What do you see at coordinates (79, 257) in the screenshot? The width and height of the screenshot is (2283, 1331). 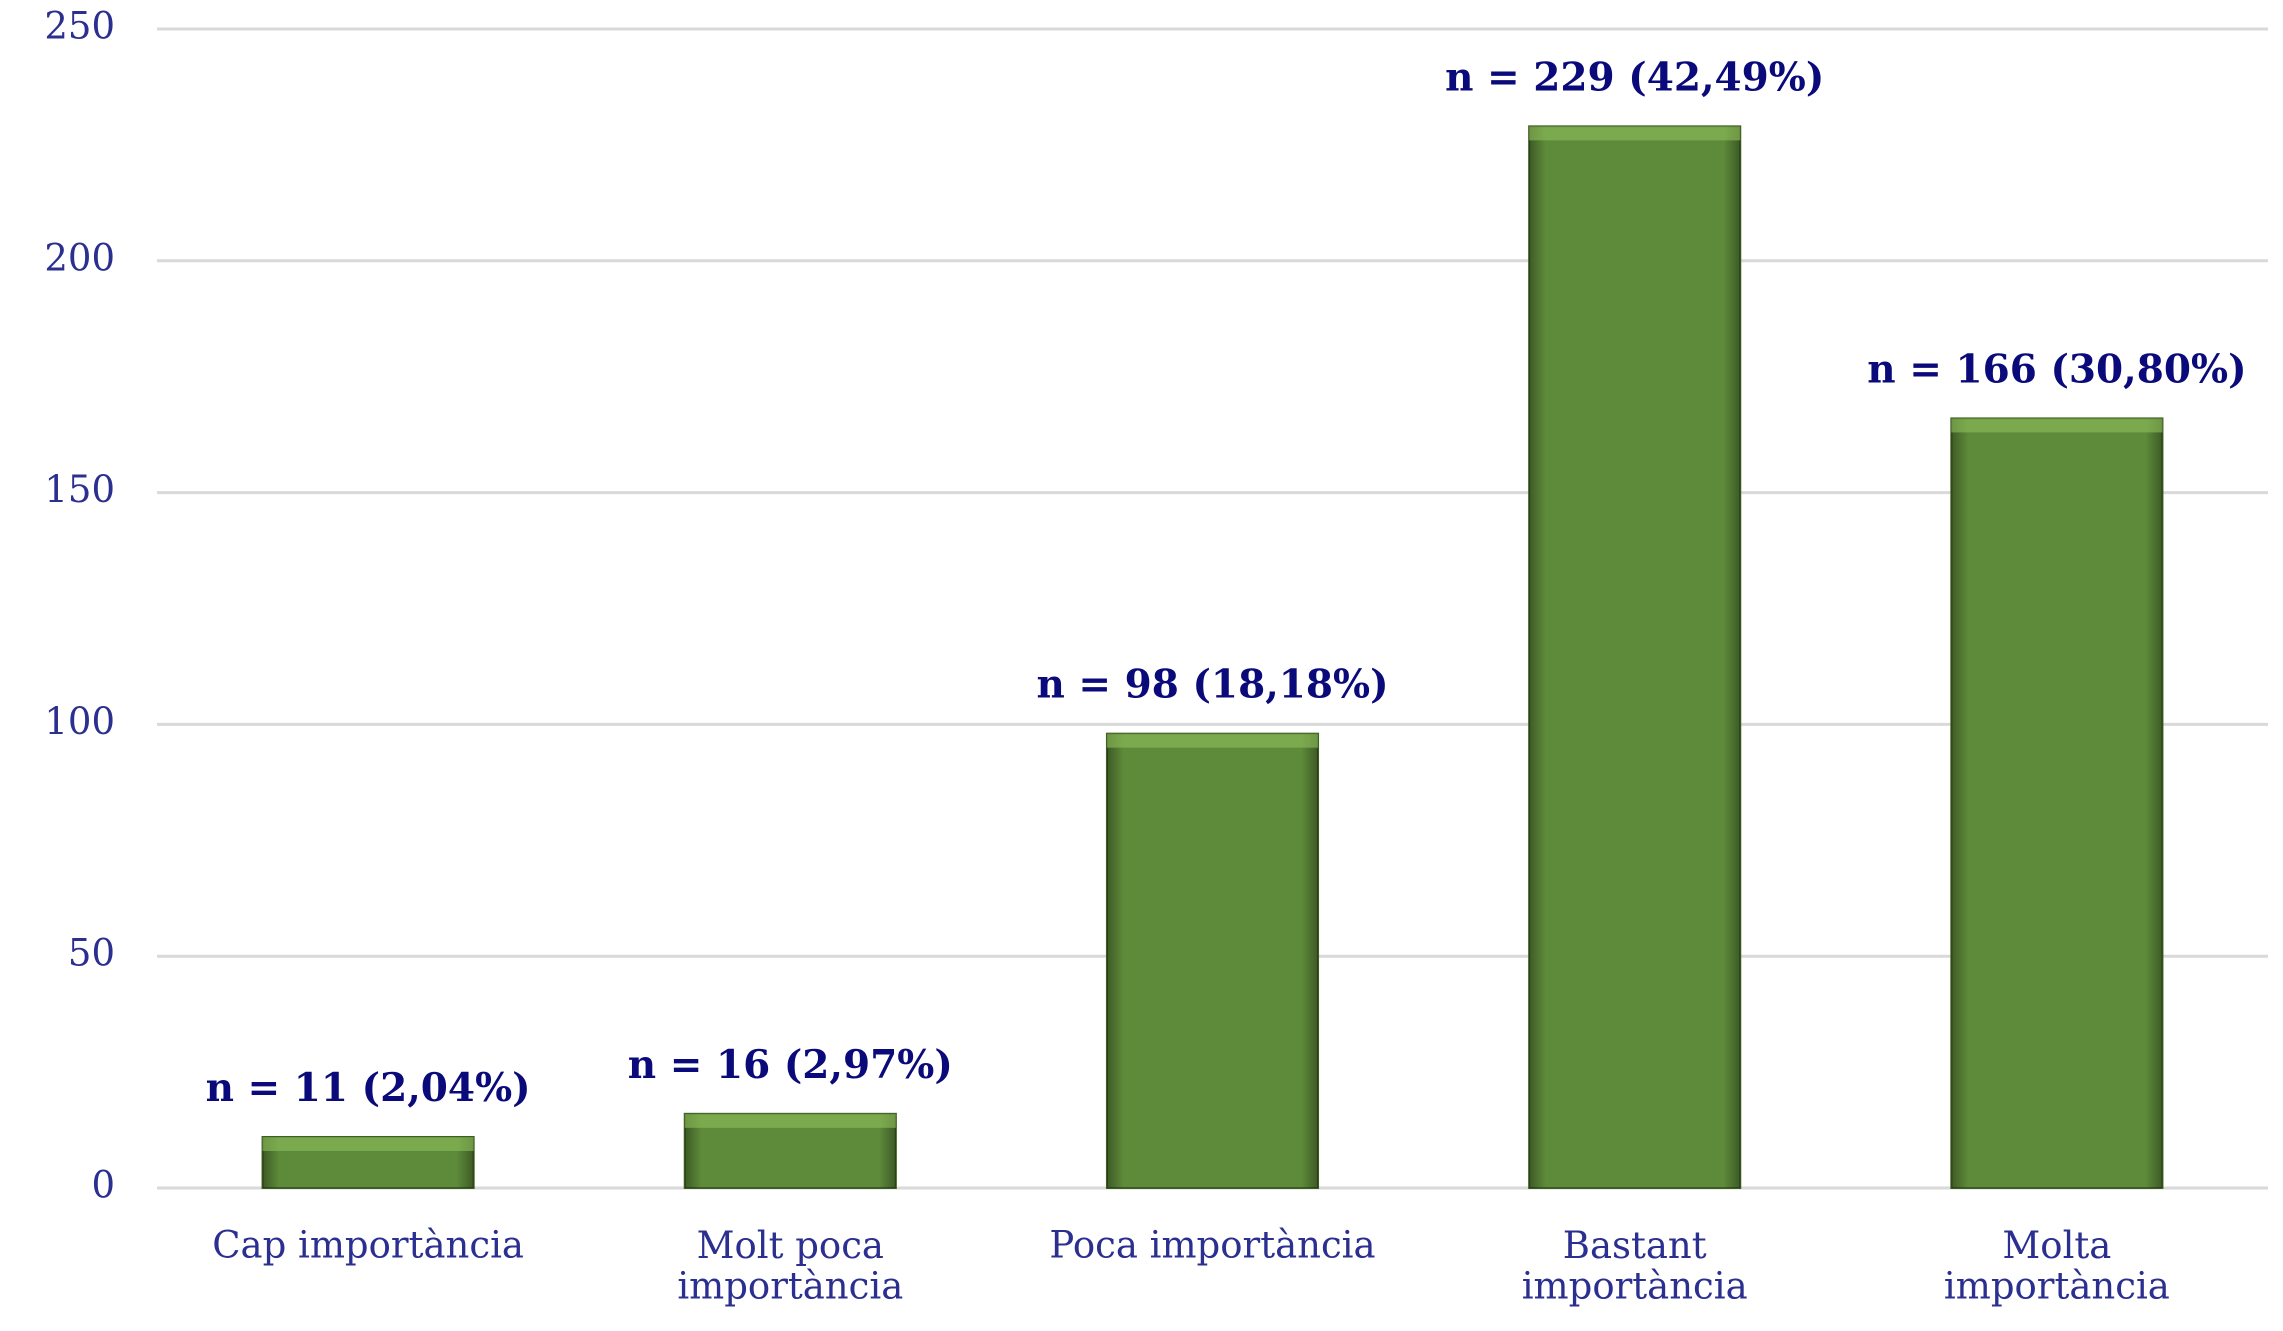 I see `y-tick-label: 200` at bounding box center [79, 257].